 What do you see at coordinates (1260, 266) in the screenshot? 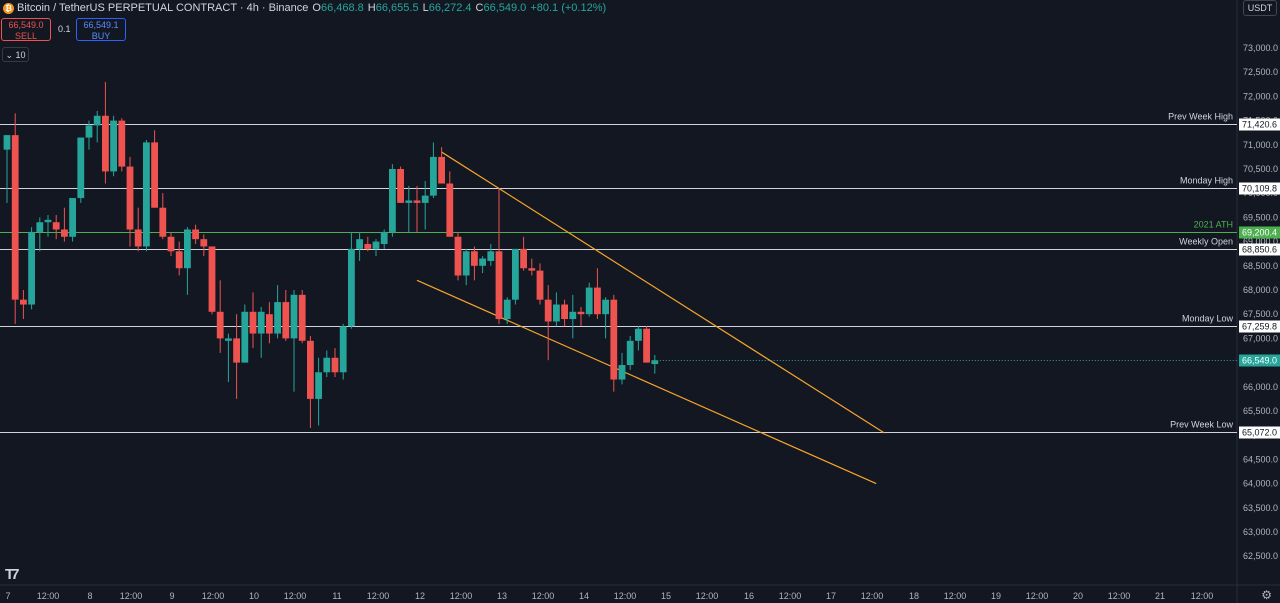
I see `price-axis-label: 68,500.0` at bounding box center [1260, 266].